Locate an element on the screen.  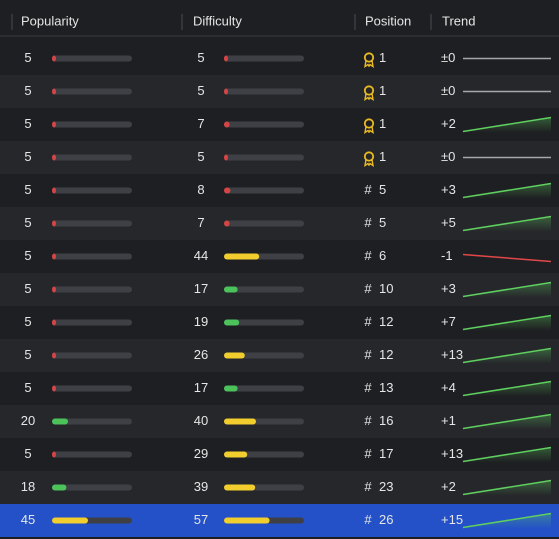
popularity-value: 45 is located at coordinates (28, 519).